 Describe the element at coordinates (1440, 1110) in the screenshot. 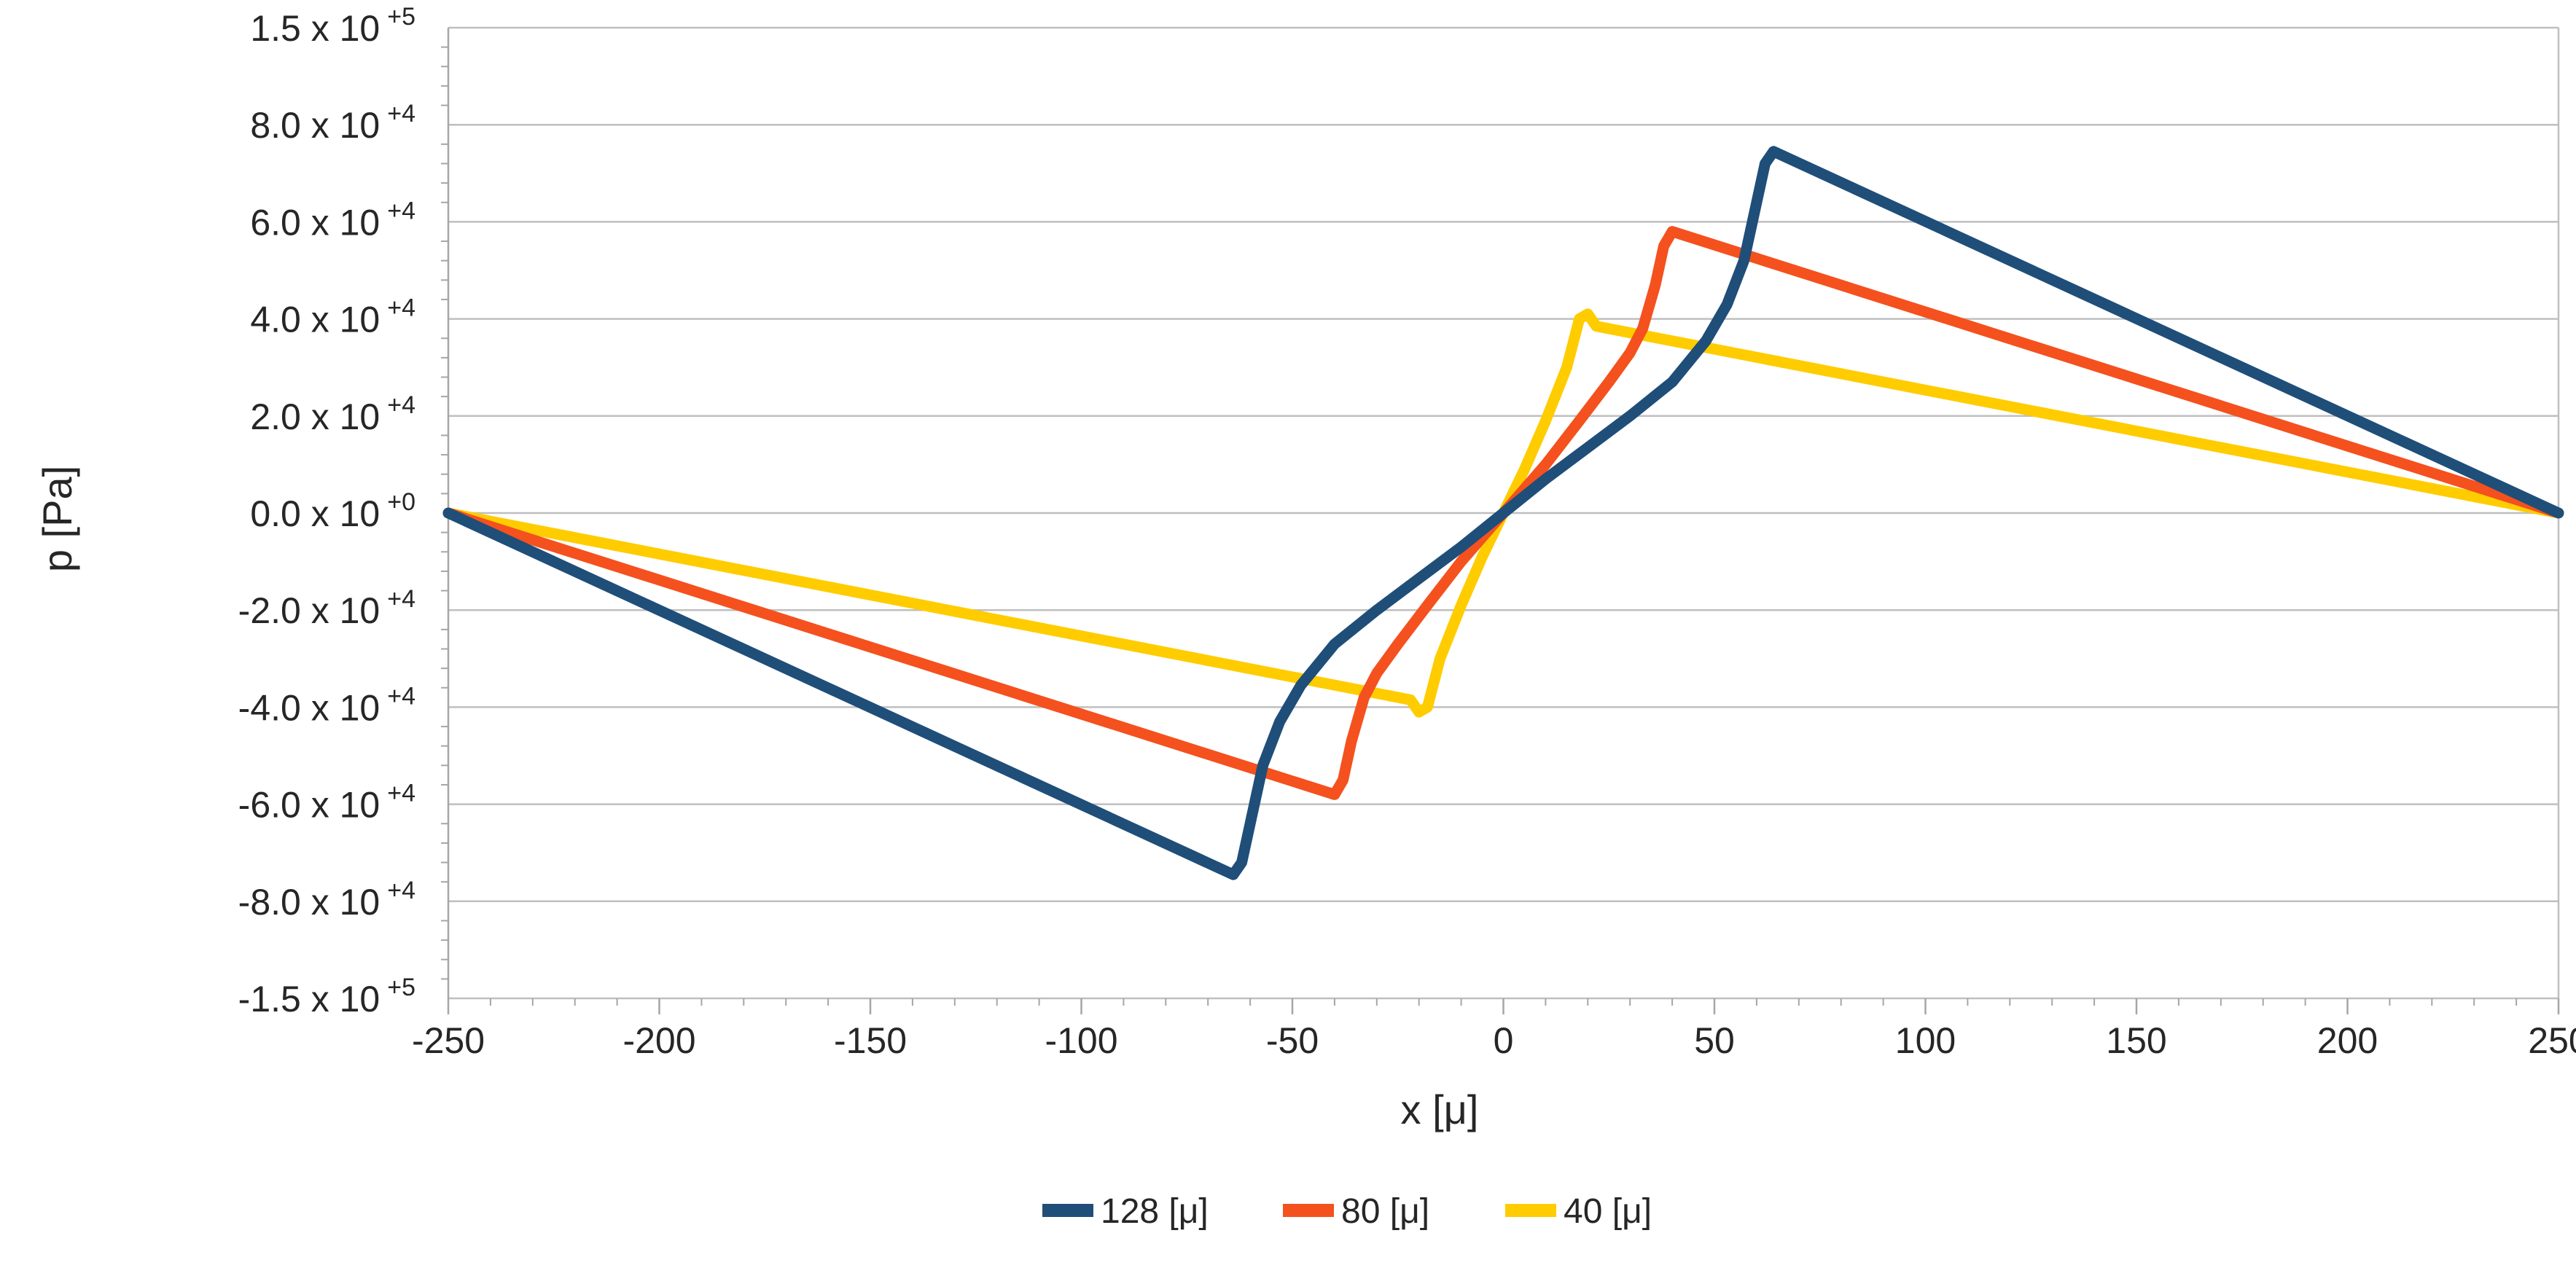

I see `x-axis-title: x [μ]` at that location.